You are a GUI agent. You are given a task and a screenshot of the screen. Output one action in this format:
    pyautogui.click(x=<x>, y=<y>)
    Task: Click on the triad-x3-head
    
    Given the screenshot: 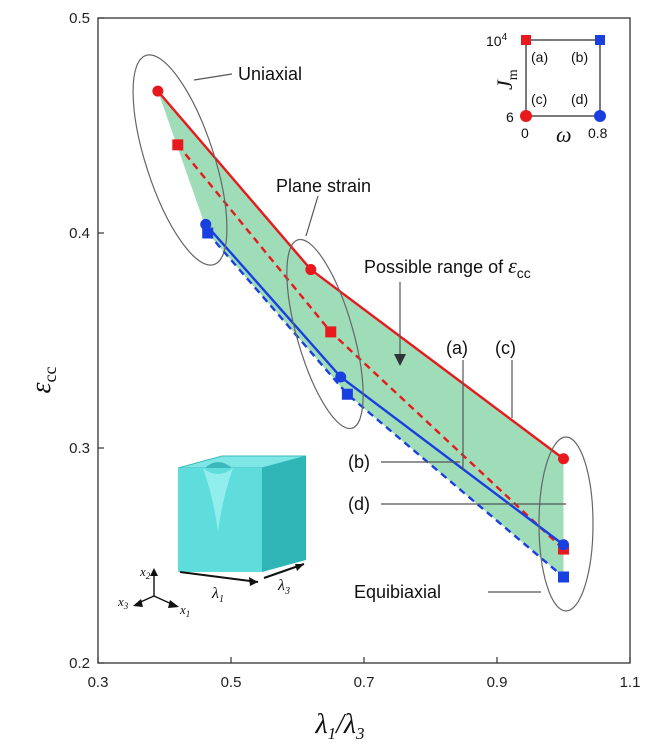 What is the action you would take?
    pyautogui.click(x=138, y=603)
    